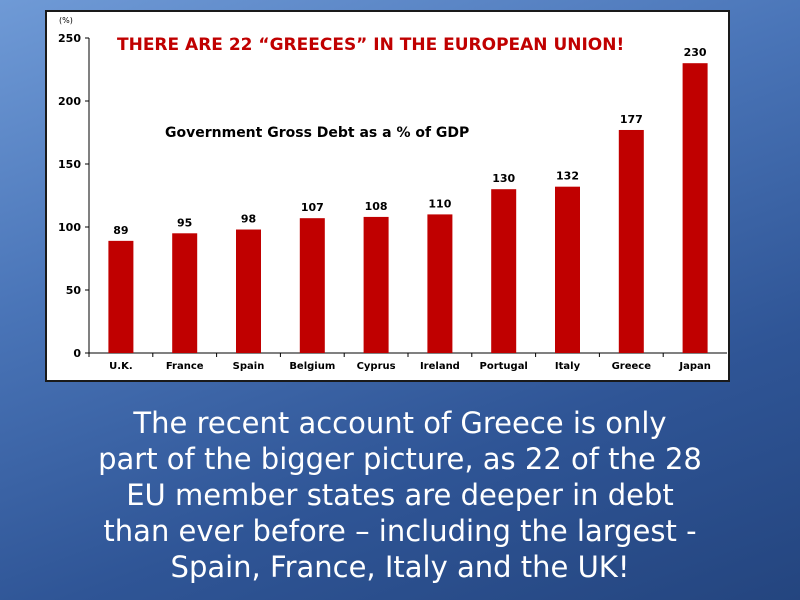 The width and height of the screenshot is (800, 600). Describe the element at coordinates (440, 283) in the screenshot. I see `bar-ireland` at that location.